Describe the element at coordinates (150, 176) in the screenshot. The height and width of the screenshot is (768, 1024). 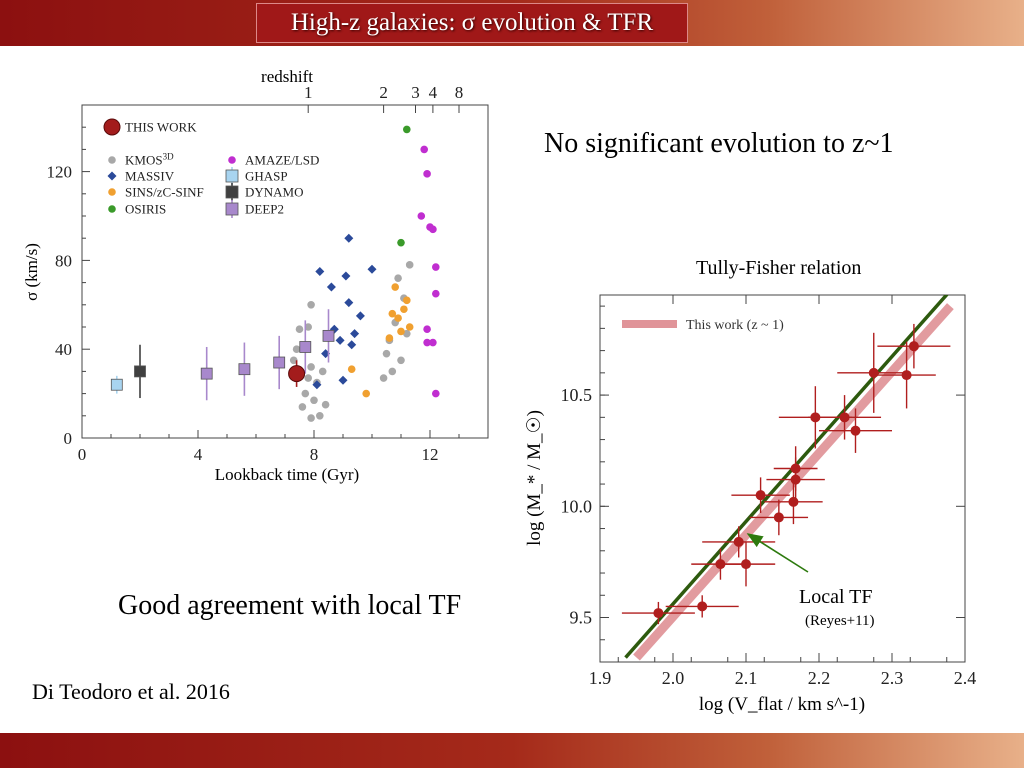
I see `legend-massiv-label: MASSIV` at that location.